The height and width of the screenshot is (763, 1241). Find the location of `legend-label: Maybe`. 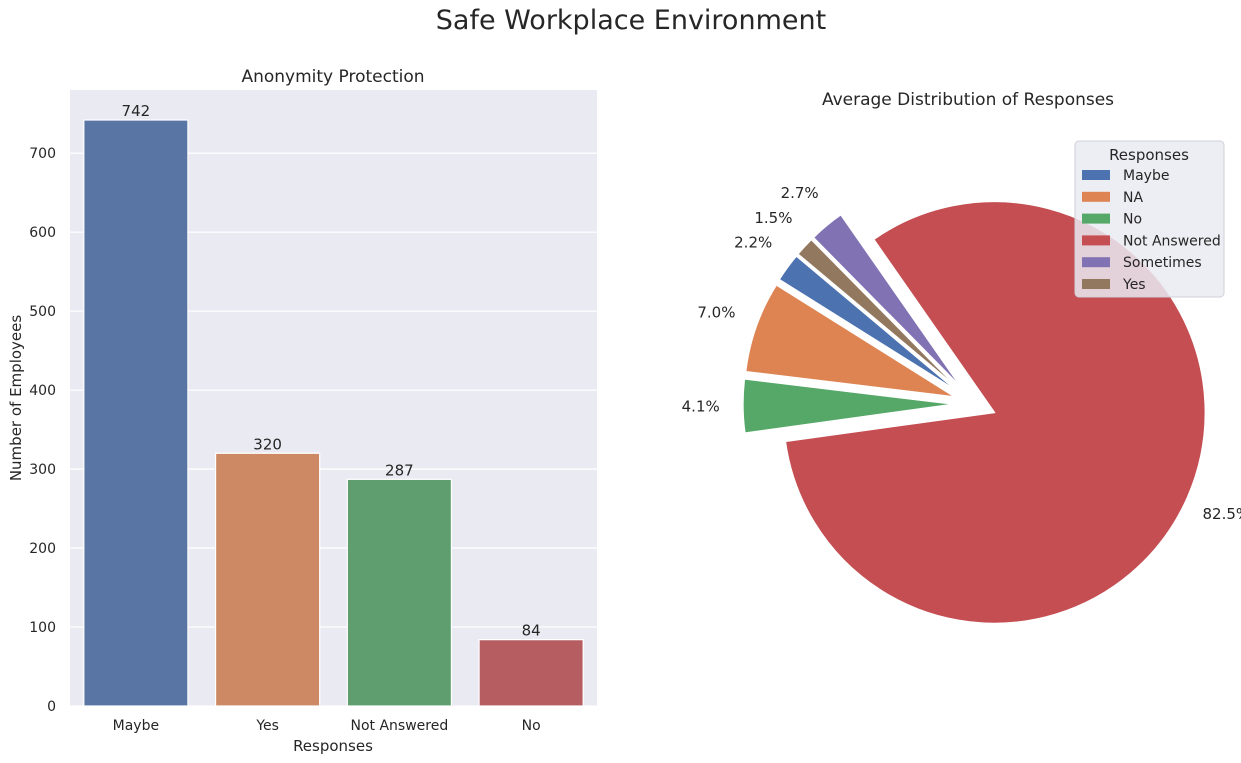

legend-label: Maybe is located at coordinates (1146, 176).